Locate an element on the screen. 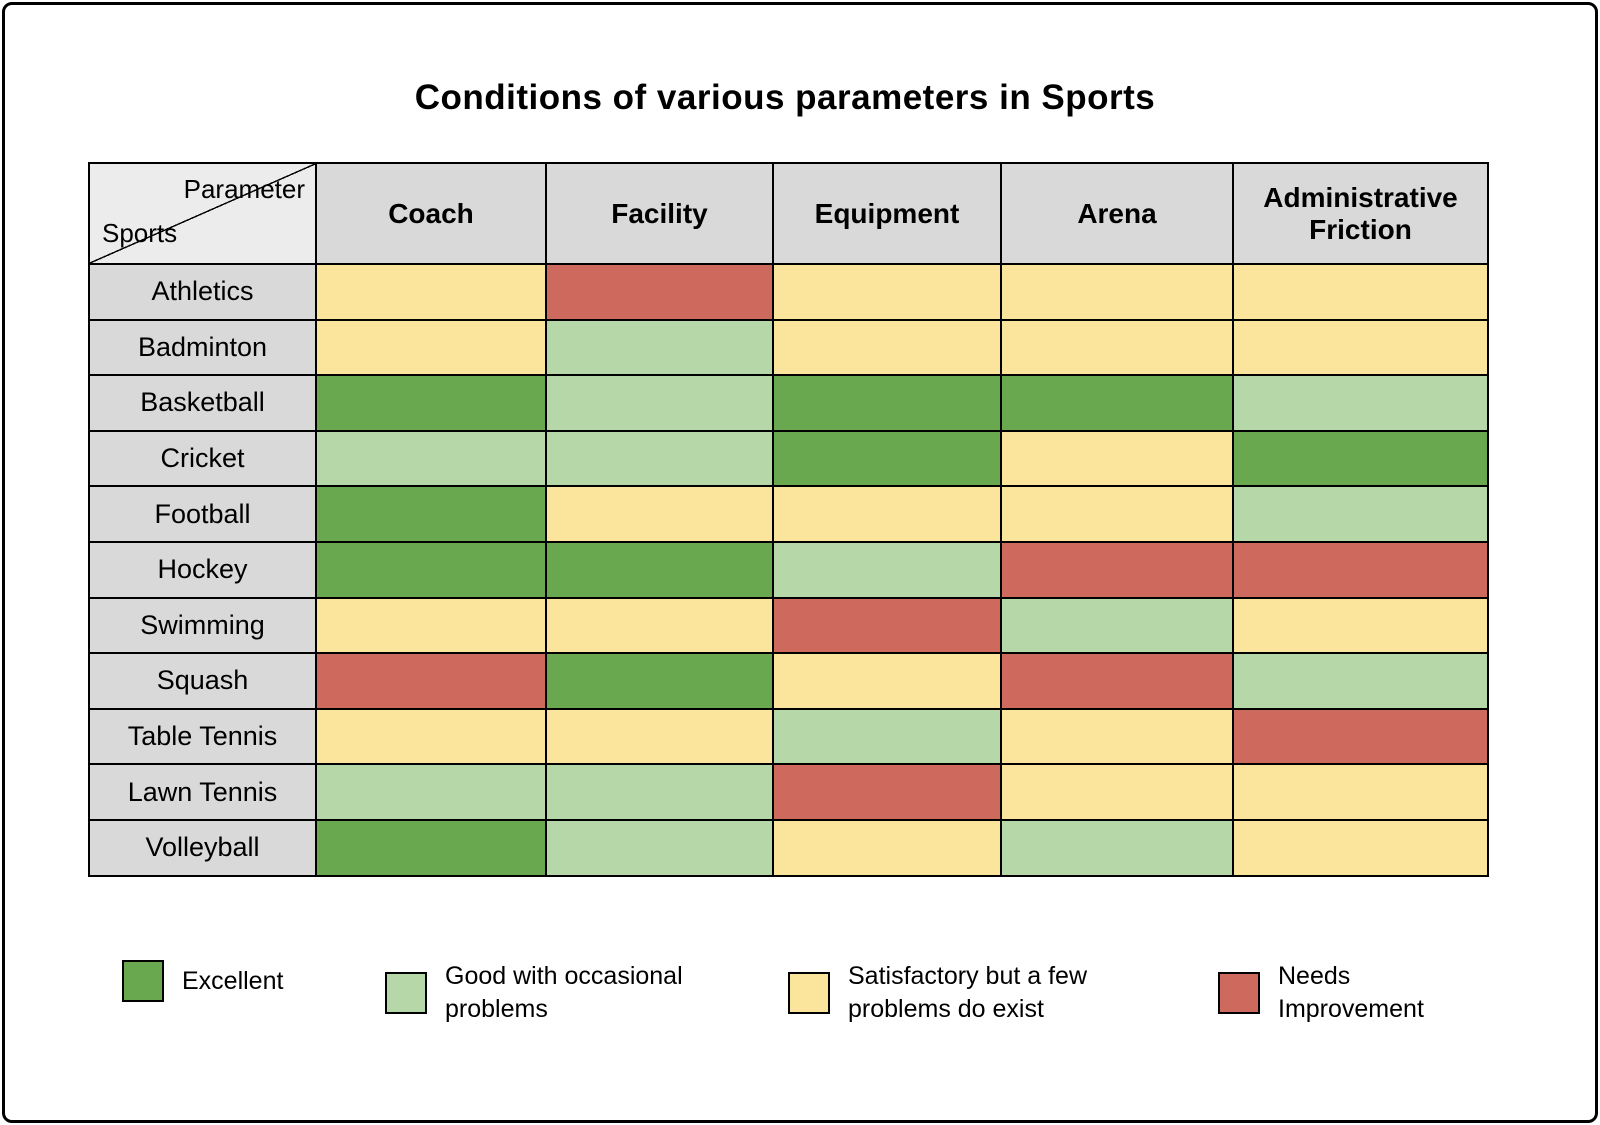  corner-sports-label: Sports is located at coordinates (140, 233).